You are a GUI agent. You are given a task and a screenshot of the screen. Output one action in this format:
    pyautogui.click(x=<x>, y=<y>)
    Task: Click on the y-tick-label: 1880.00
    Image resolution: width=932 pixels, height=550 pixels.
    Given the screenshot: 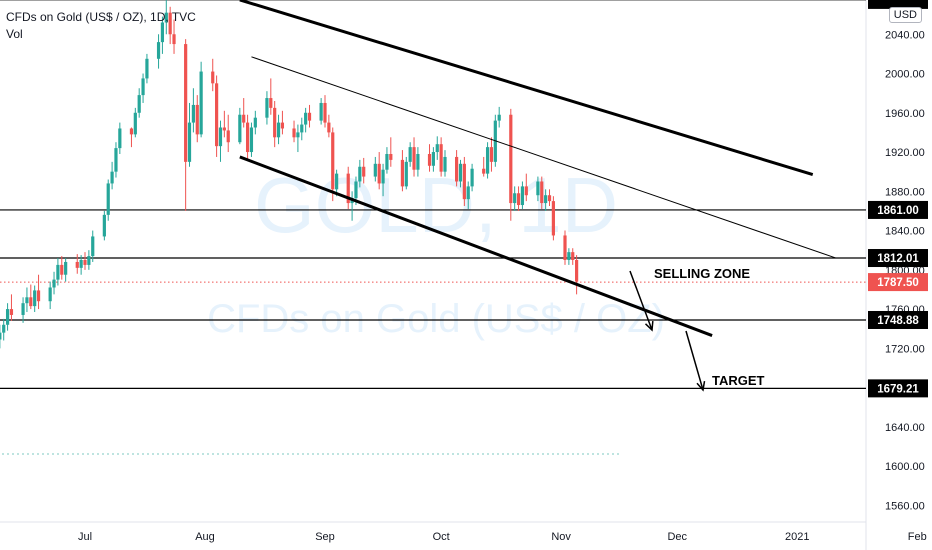 What is the action you would take?
    pyautogui.click(x=905, y=192)
    